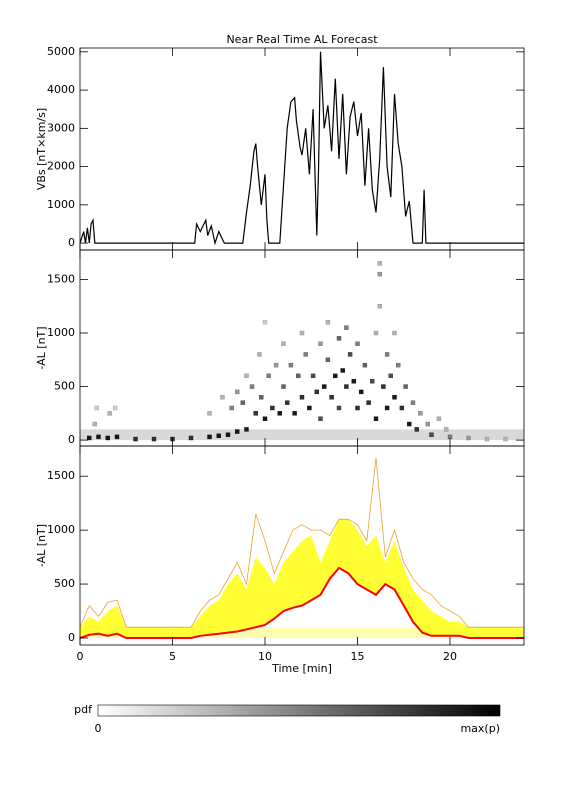 This screenshot has height=796, width=576. Describe the element at coordinates (450, 656) in the screenshot. I see `x-tick-label: 20` at that location.